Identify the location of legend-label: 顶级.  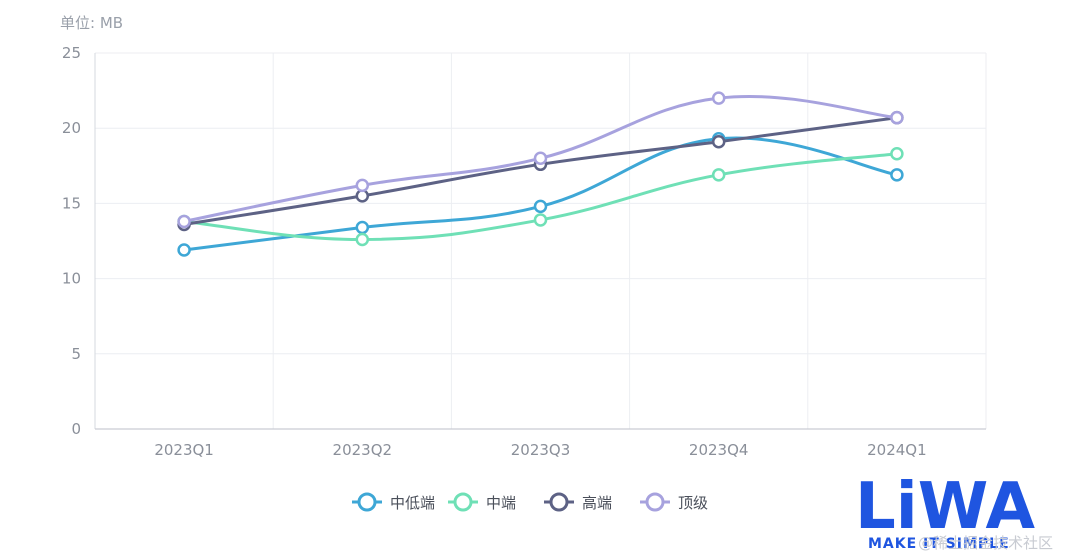
(693, 503).